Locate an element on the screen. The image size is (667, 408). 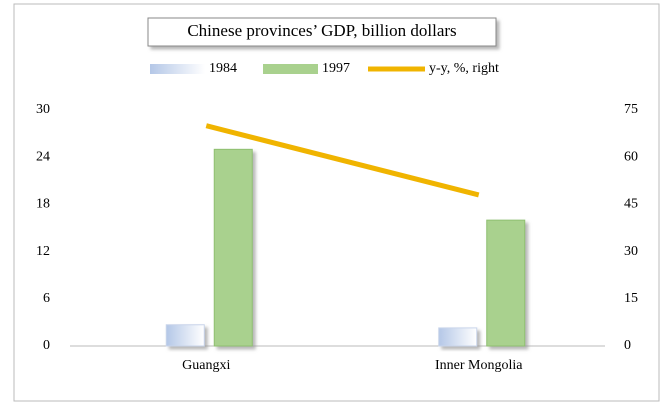
y-tick-label: 24 is located at coordinates (43, 156).